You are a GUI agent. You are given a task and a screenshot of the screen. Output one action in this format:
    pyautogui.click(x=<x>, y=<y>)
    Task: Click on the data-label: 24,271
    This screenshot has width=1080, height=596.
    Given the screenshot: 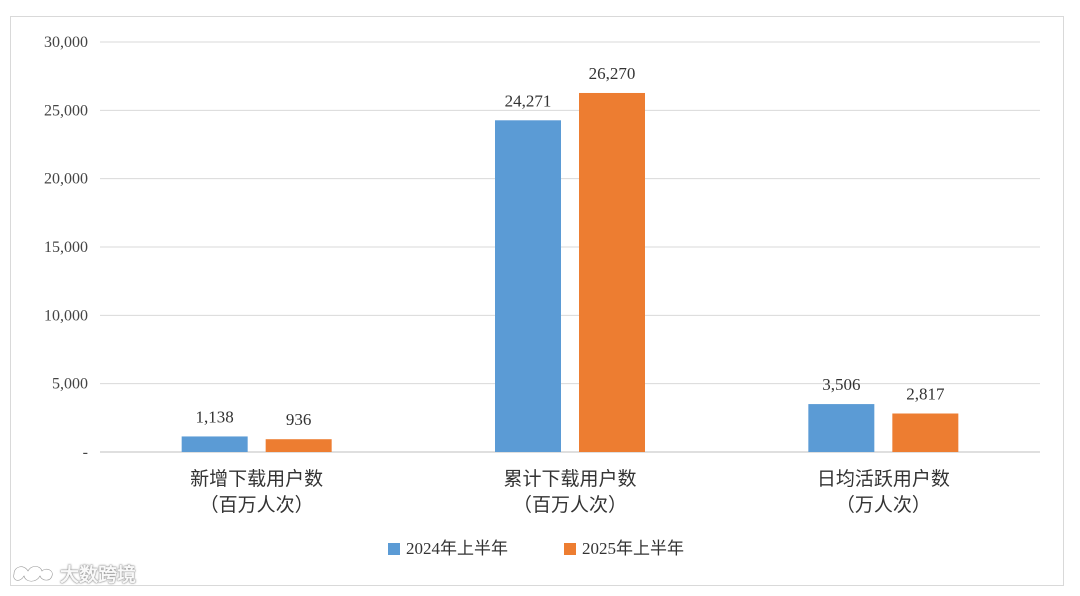 What is the action you would take?
    pyautogui.click(x=528, y=100)
    